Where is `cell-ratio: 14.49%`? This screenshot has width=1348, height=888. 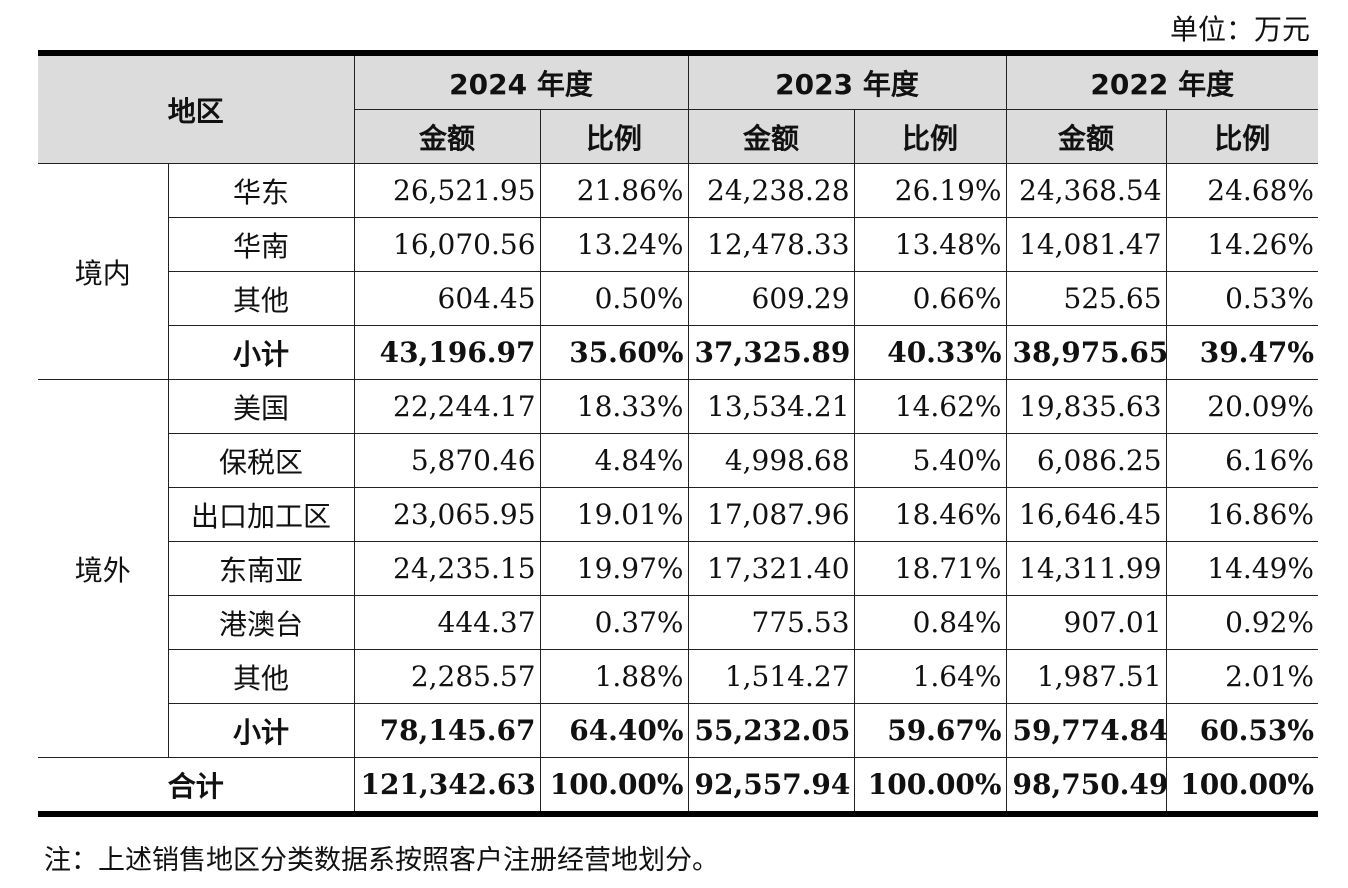 cell-ratio: 14.49% is located at coordinates (1242, 568).